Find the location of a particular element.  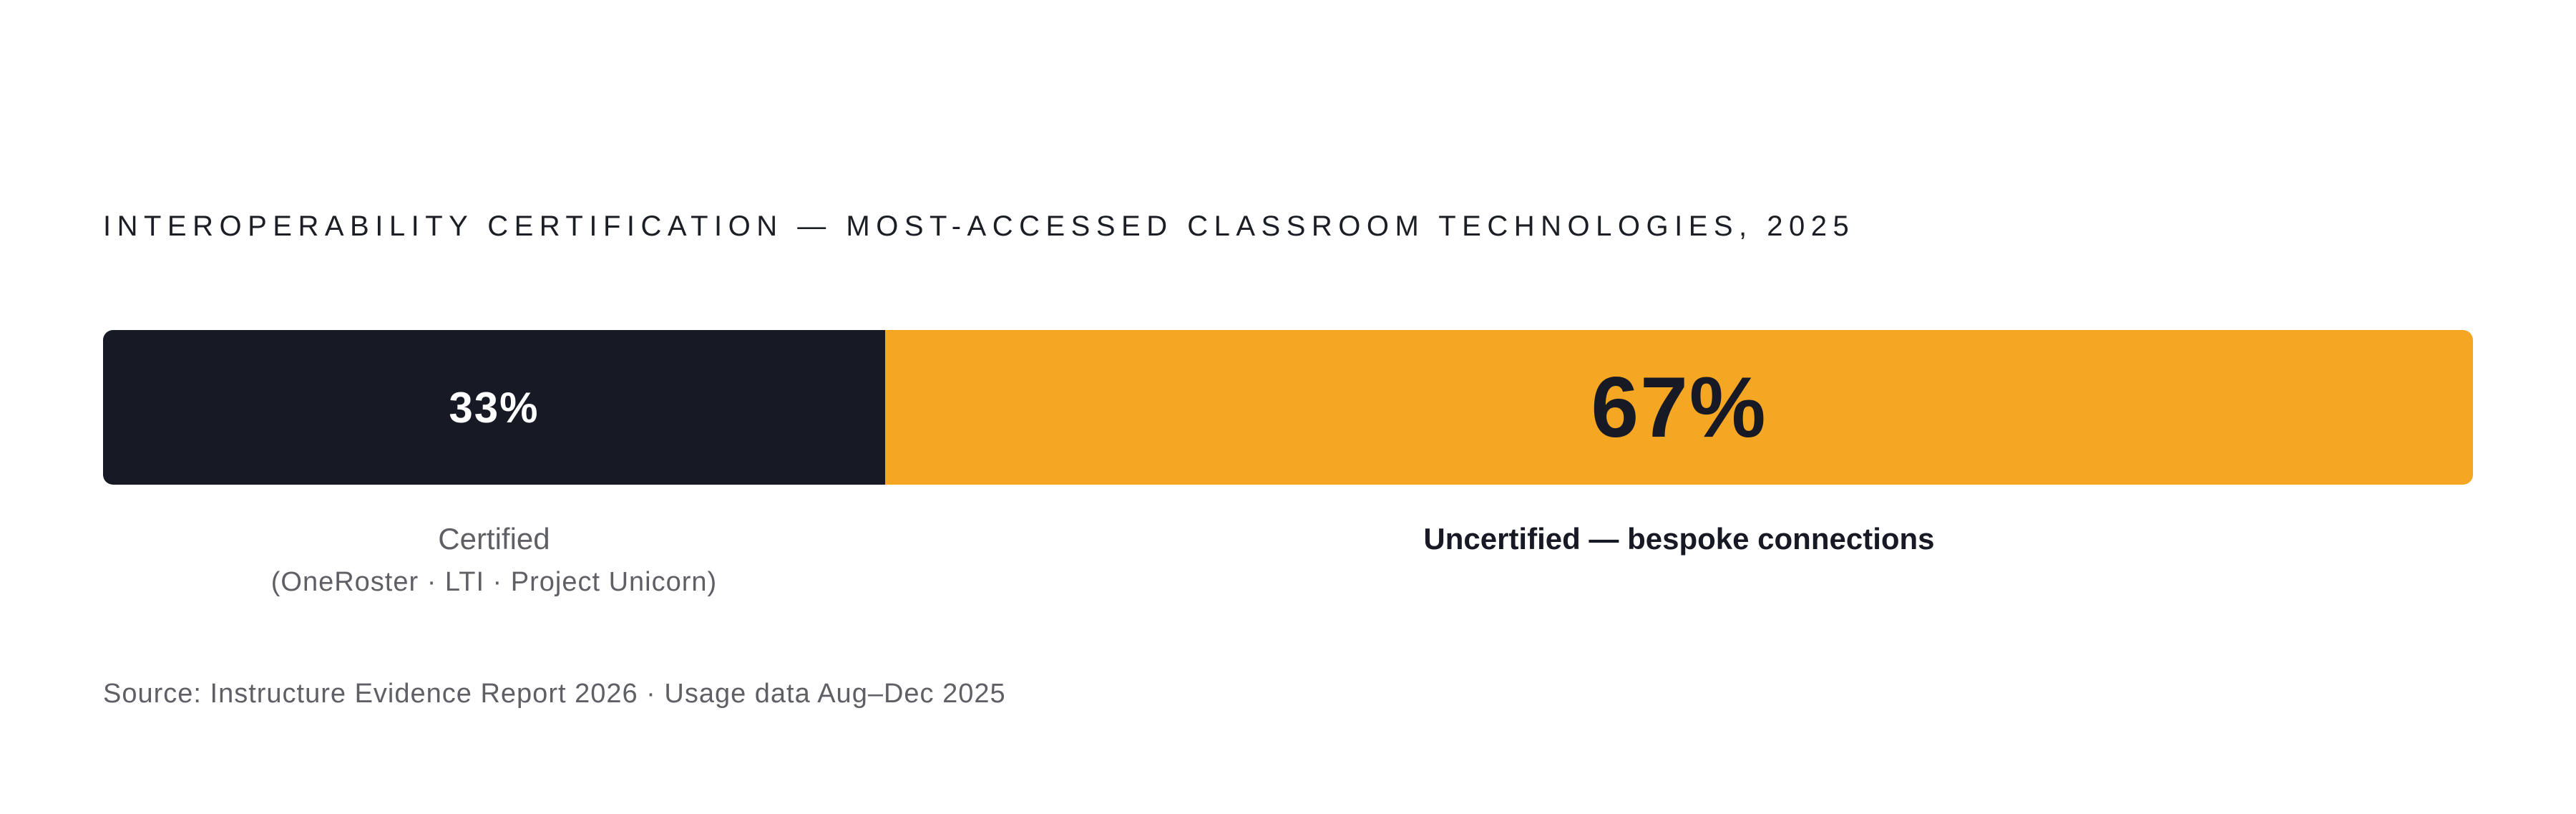

category-name-uncertified: Uncertified — bespoke connections is located at coordinates (1679, 539).